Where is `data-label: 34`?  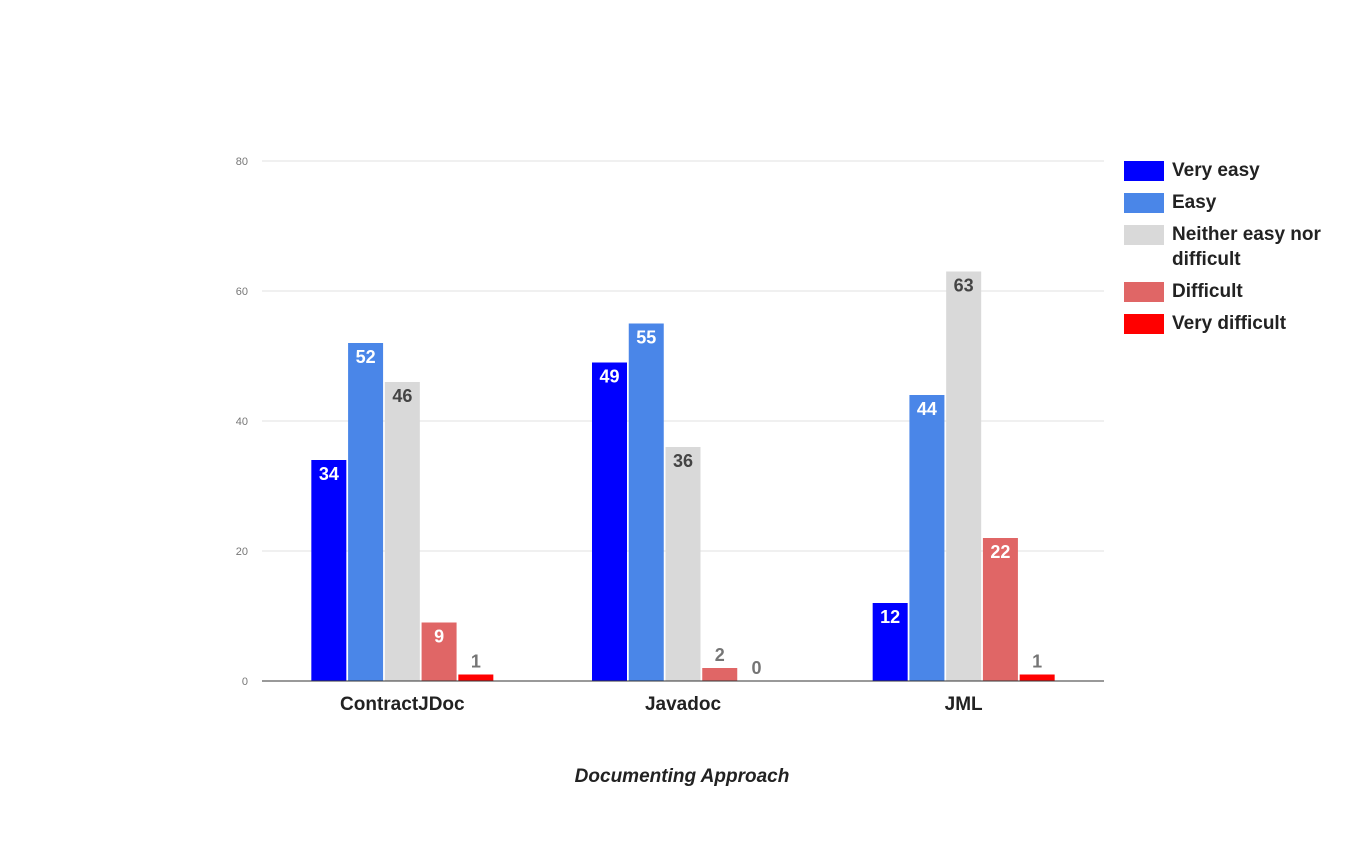 data-label: 34 is located at coordinates (329, 474).